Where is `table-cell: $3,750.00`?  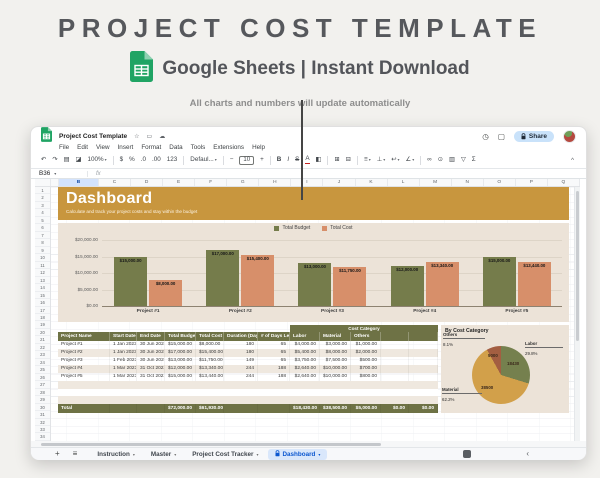
table-cell: $3,750.00 is located at coordinates (305, 361).